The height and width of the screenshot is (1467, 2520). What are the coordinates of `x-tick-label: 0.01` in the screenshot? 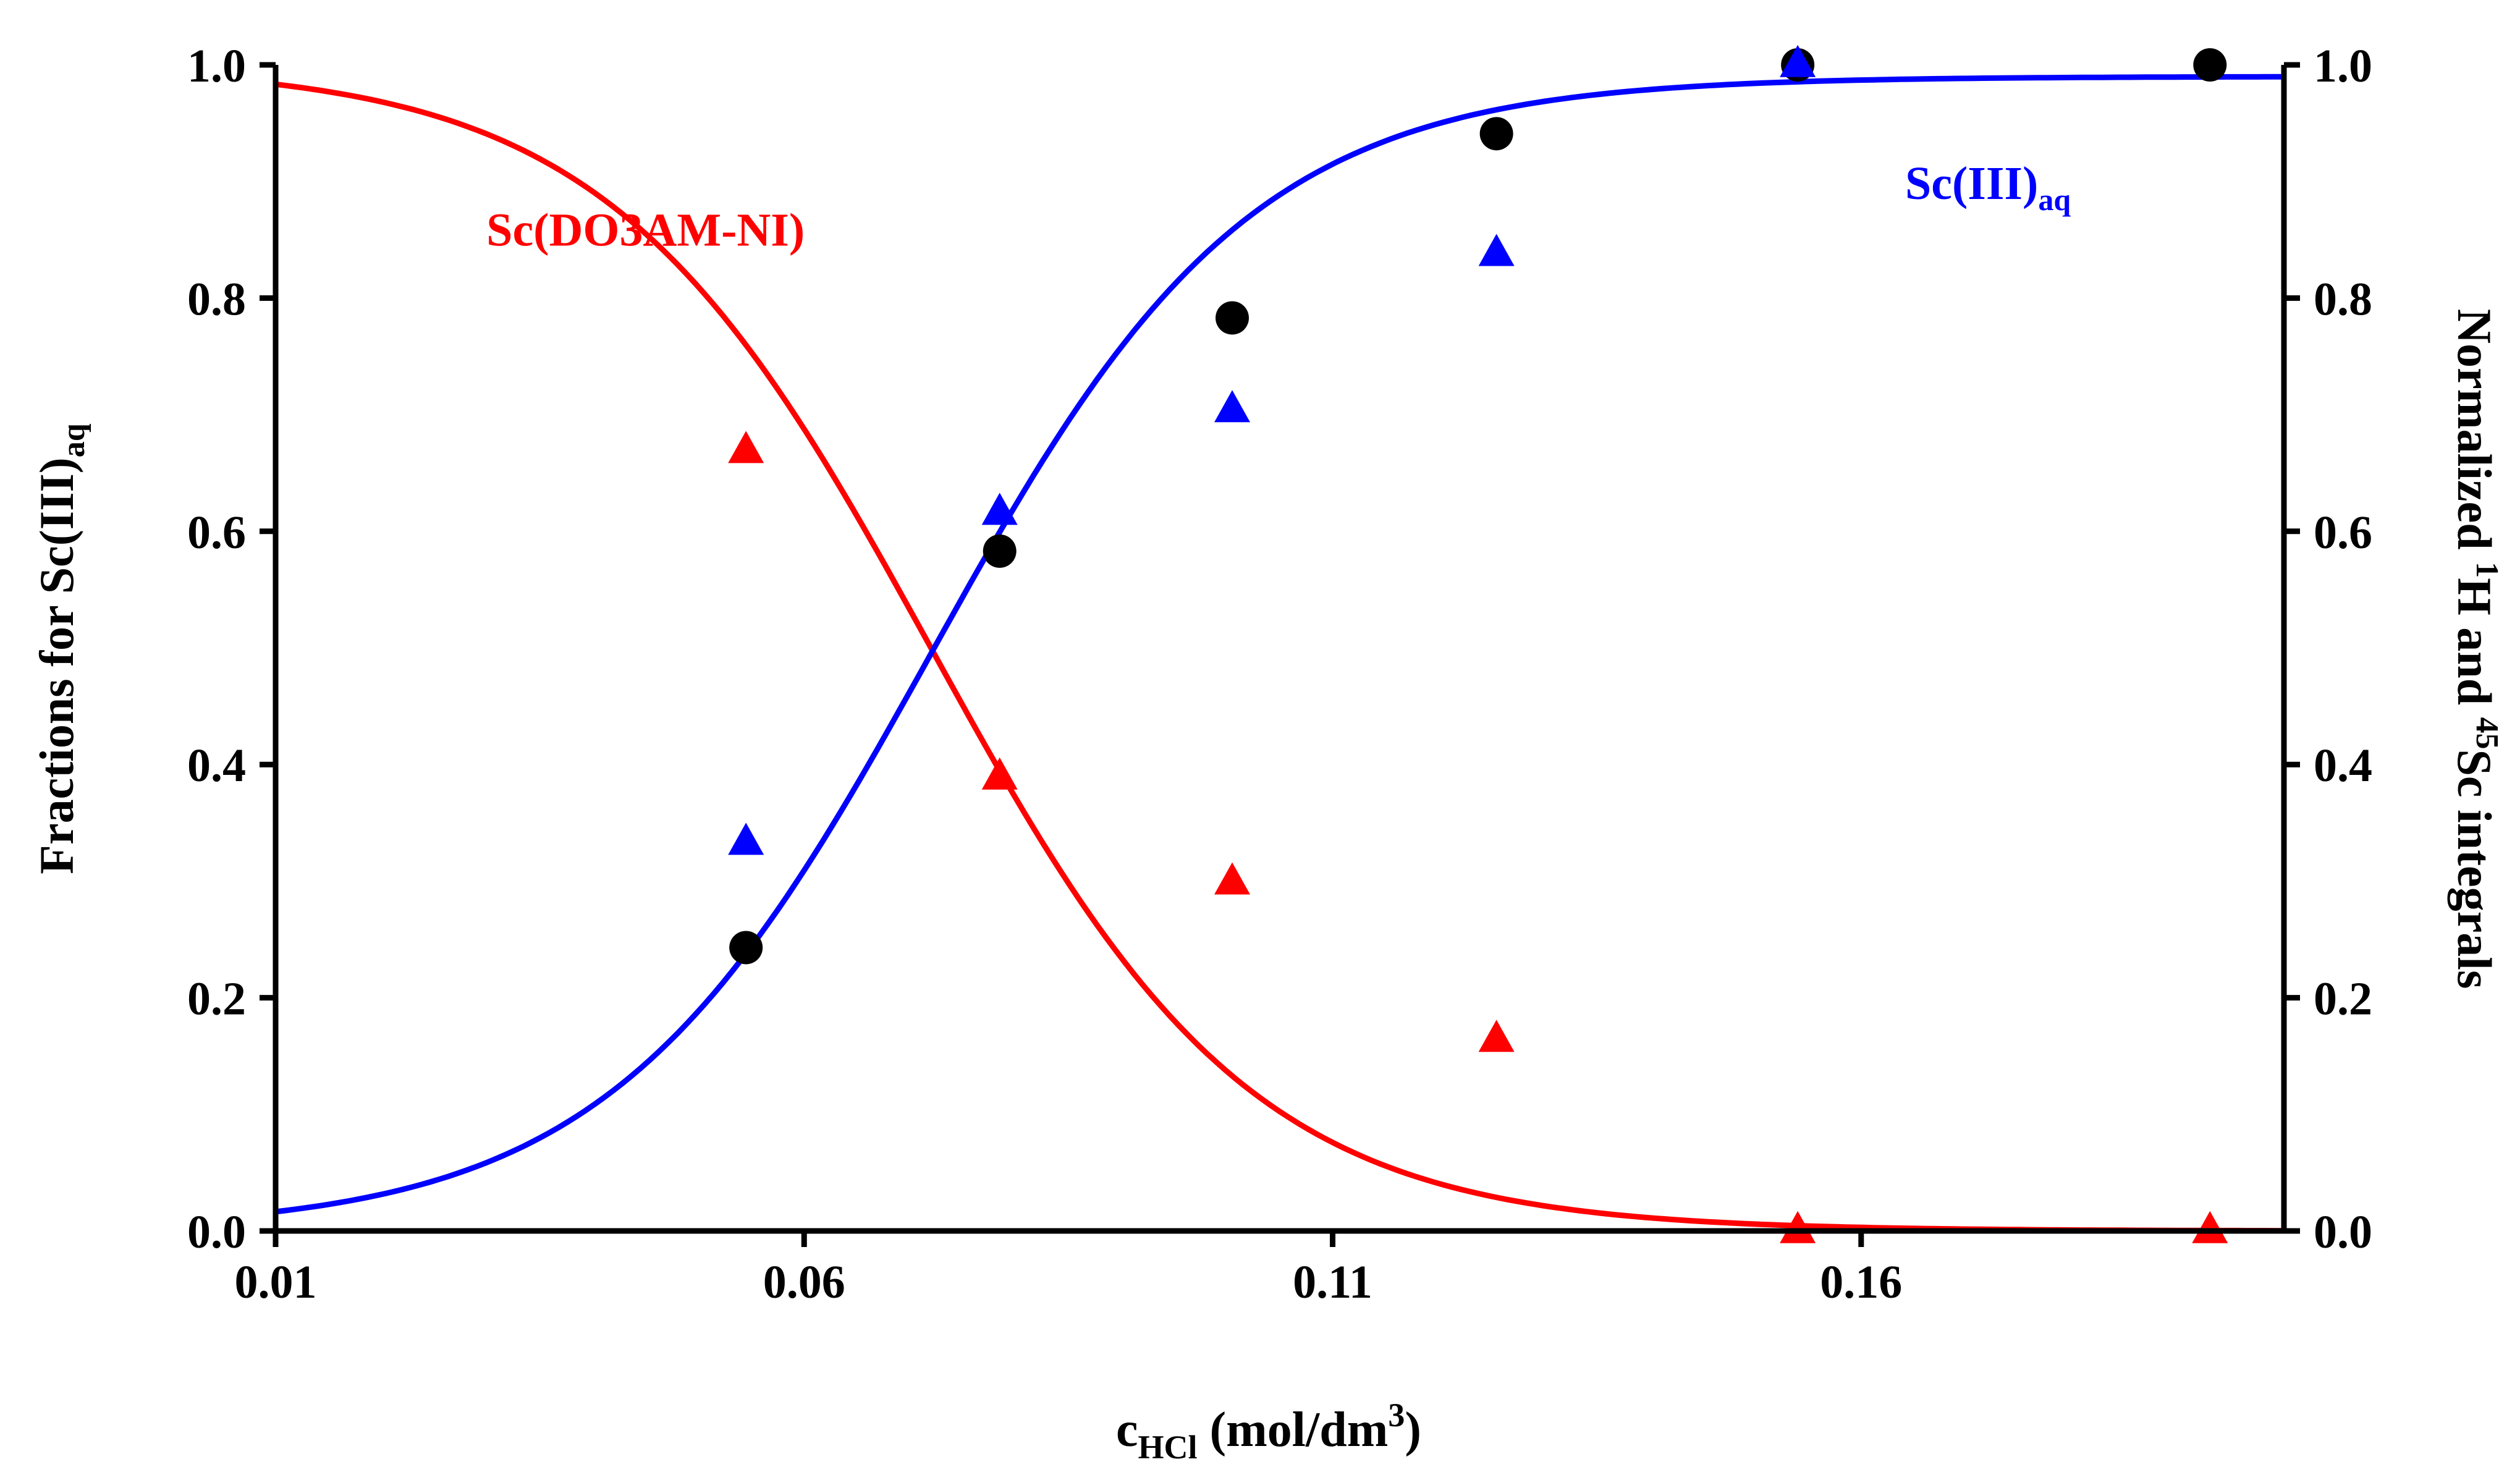 It's located at (276, 1282).